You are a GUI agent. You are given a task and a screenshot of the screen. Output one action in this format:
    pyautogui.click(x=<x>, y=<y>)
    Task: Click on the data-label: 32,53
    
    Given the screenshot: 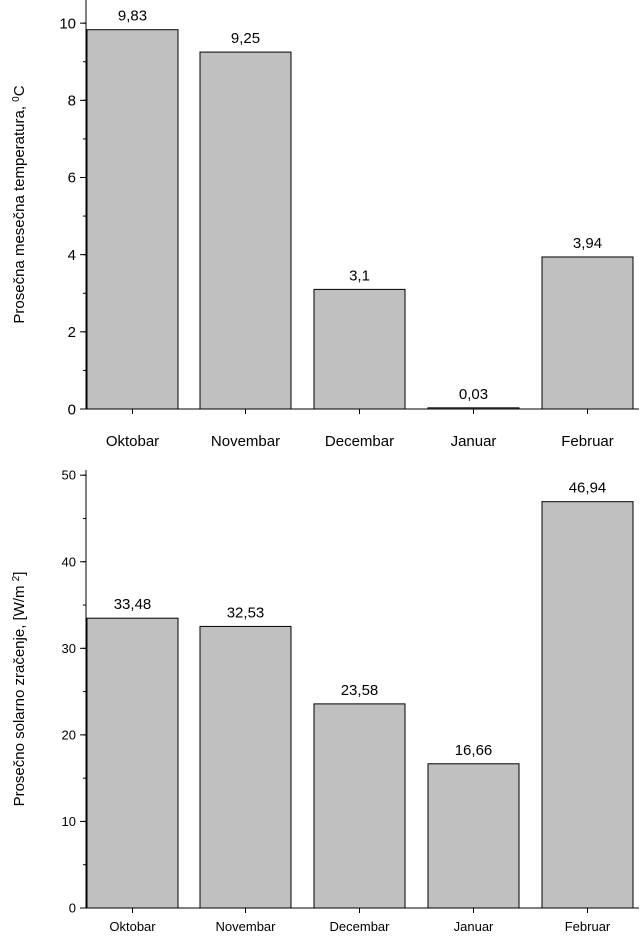 What is the action you would take?
    pyautogui.click(x=246, y=612)
    